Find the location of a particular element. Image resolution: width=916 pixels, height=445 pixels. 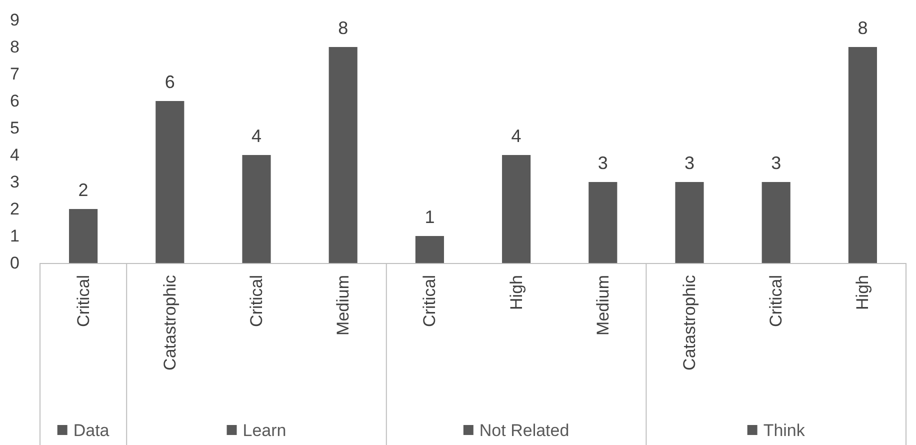

data-label: 6 is located at coordinates (169, 82).